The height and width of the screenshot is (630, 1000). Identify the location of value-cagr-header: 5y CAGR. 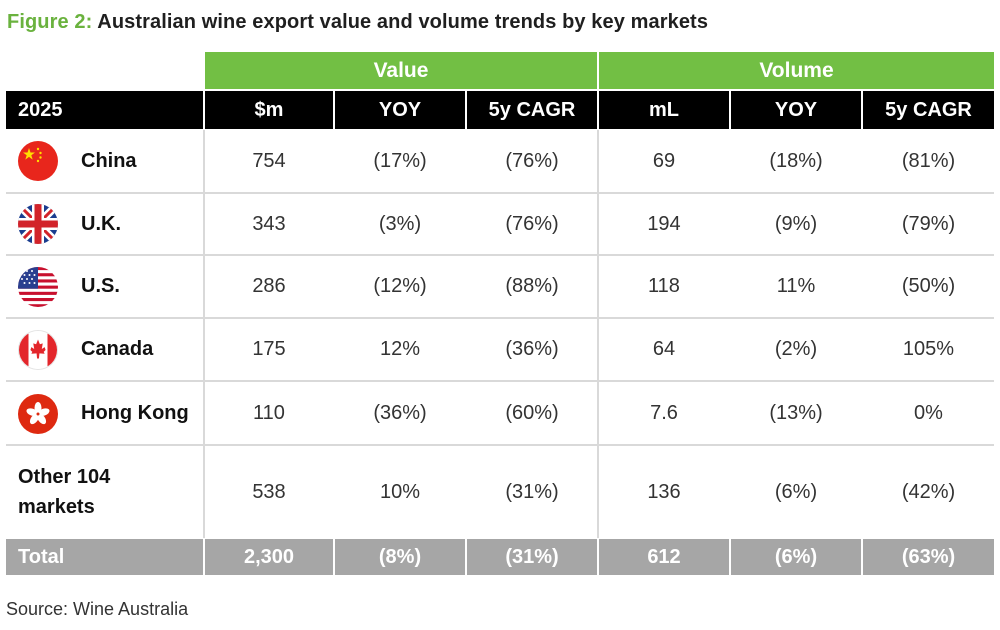
(532, 110).